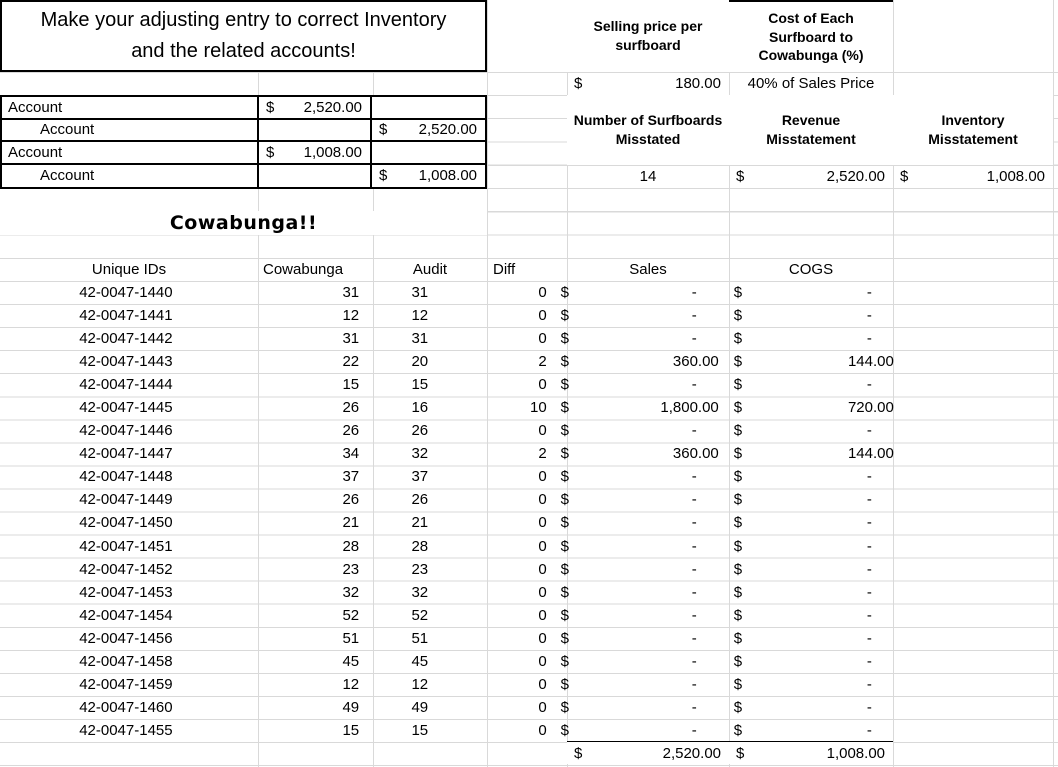  I want to click on cell-cowabunga-count: 51, so click(351, 638).